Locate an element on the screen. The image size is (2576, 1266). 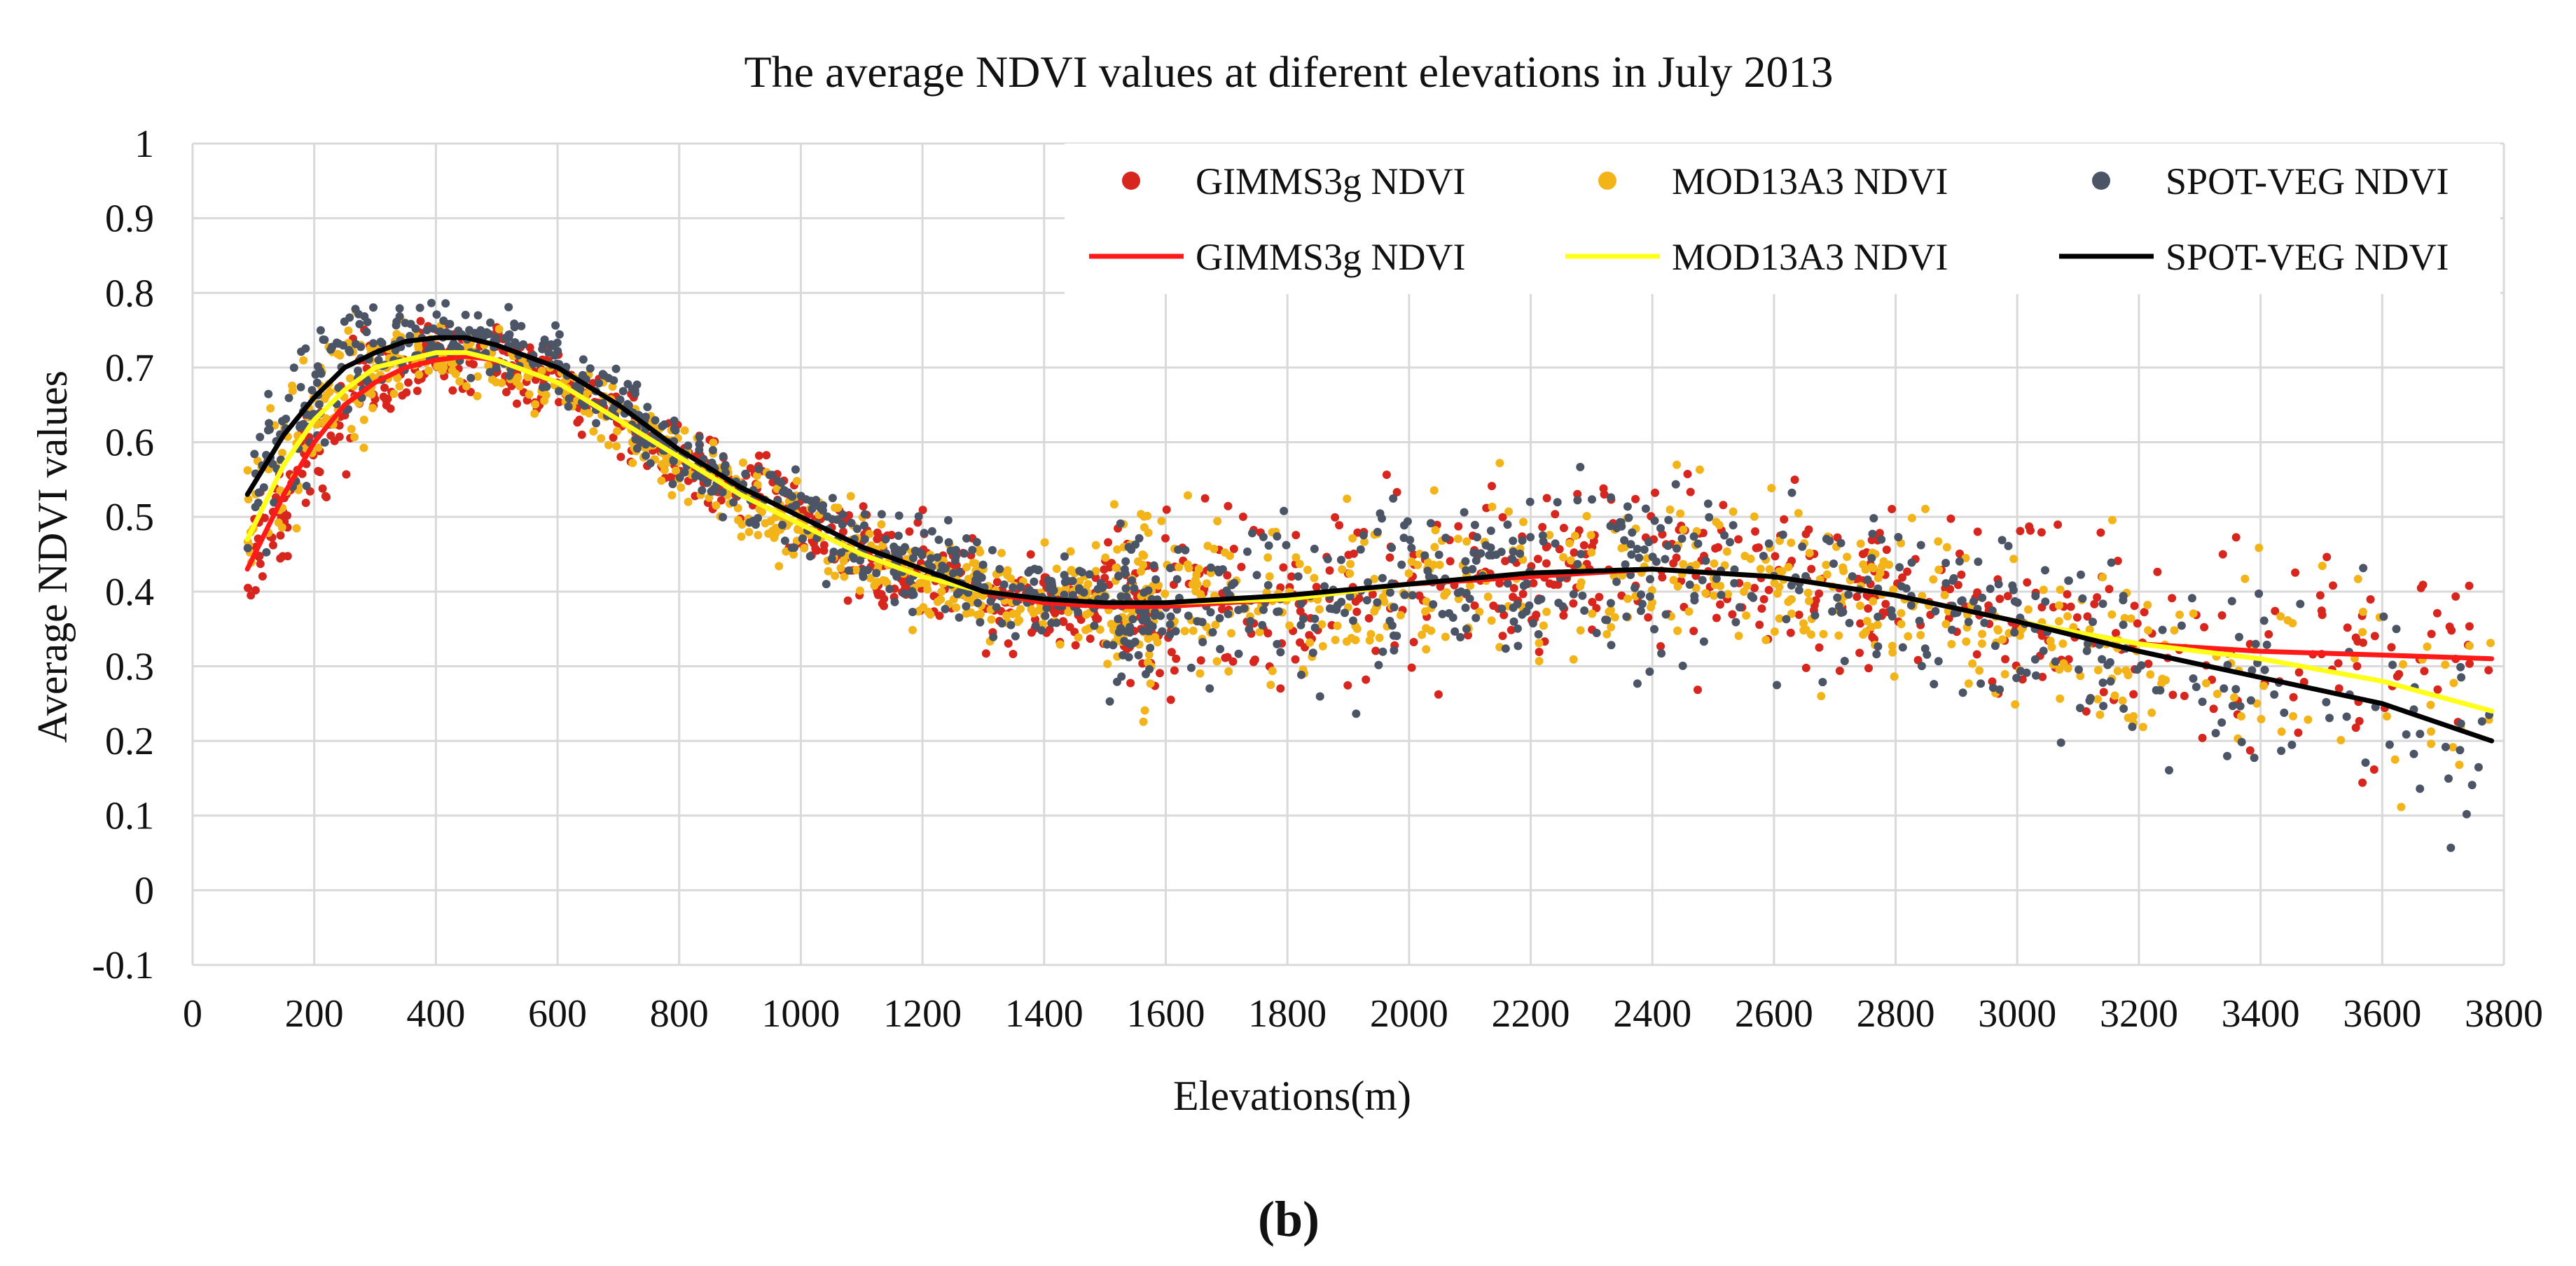
panel-label: (b) is located at coordinates (1289, 1219).